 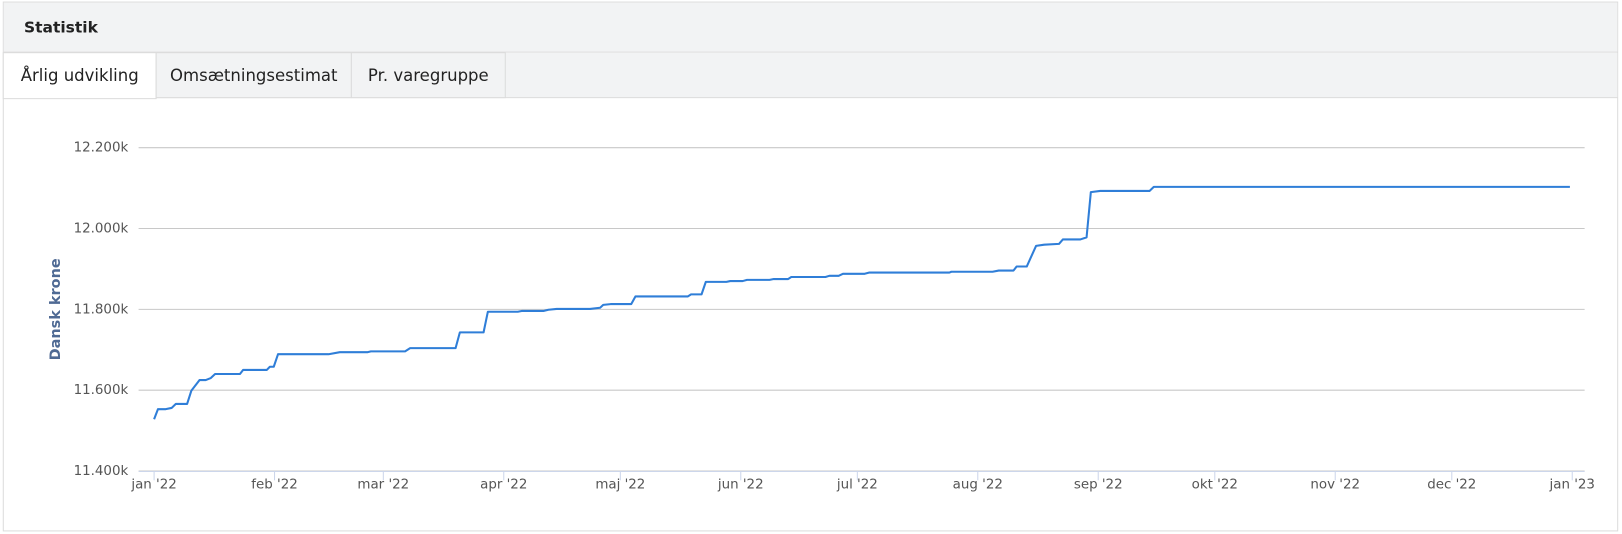 I want to click on x-tick-label: maj '22, so click(x=620, y=484).